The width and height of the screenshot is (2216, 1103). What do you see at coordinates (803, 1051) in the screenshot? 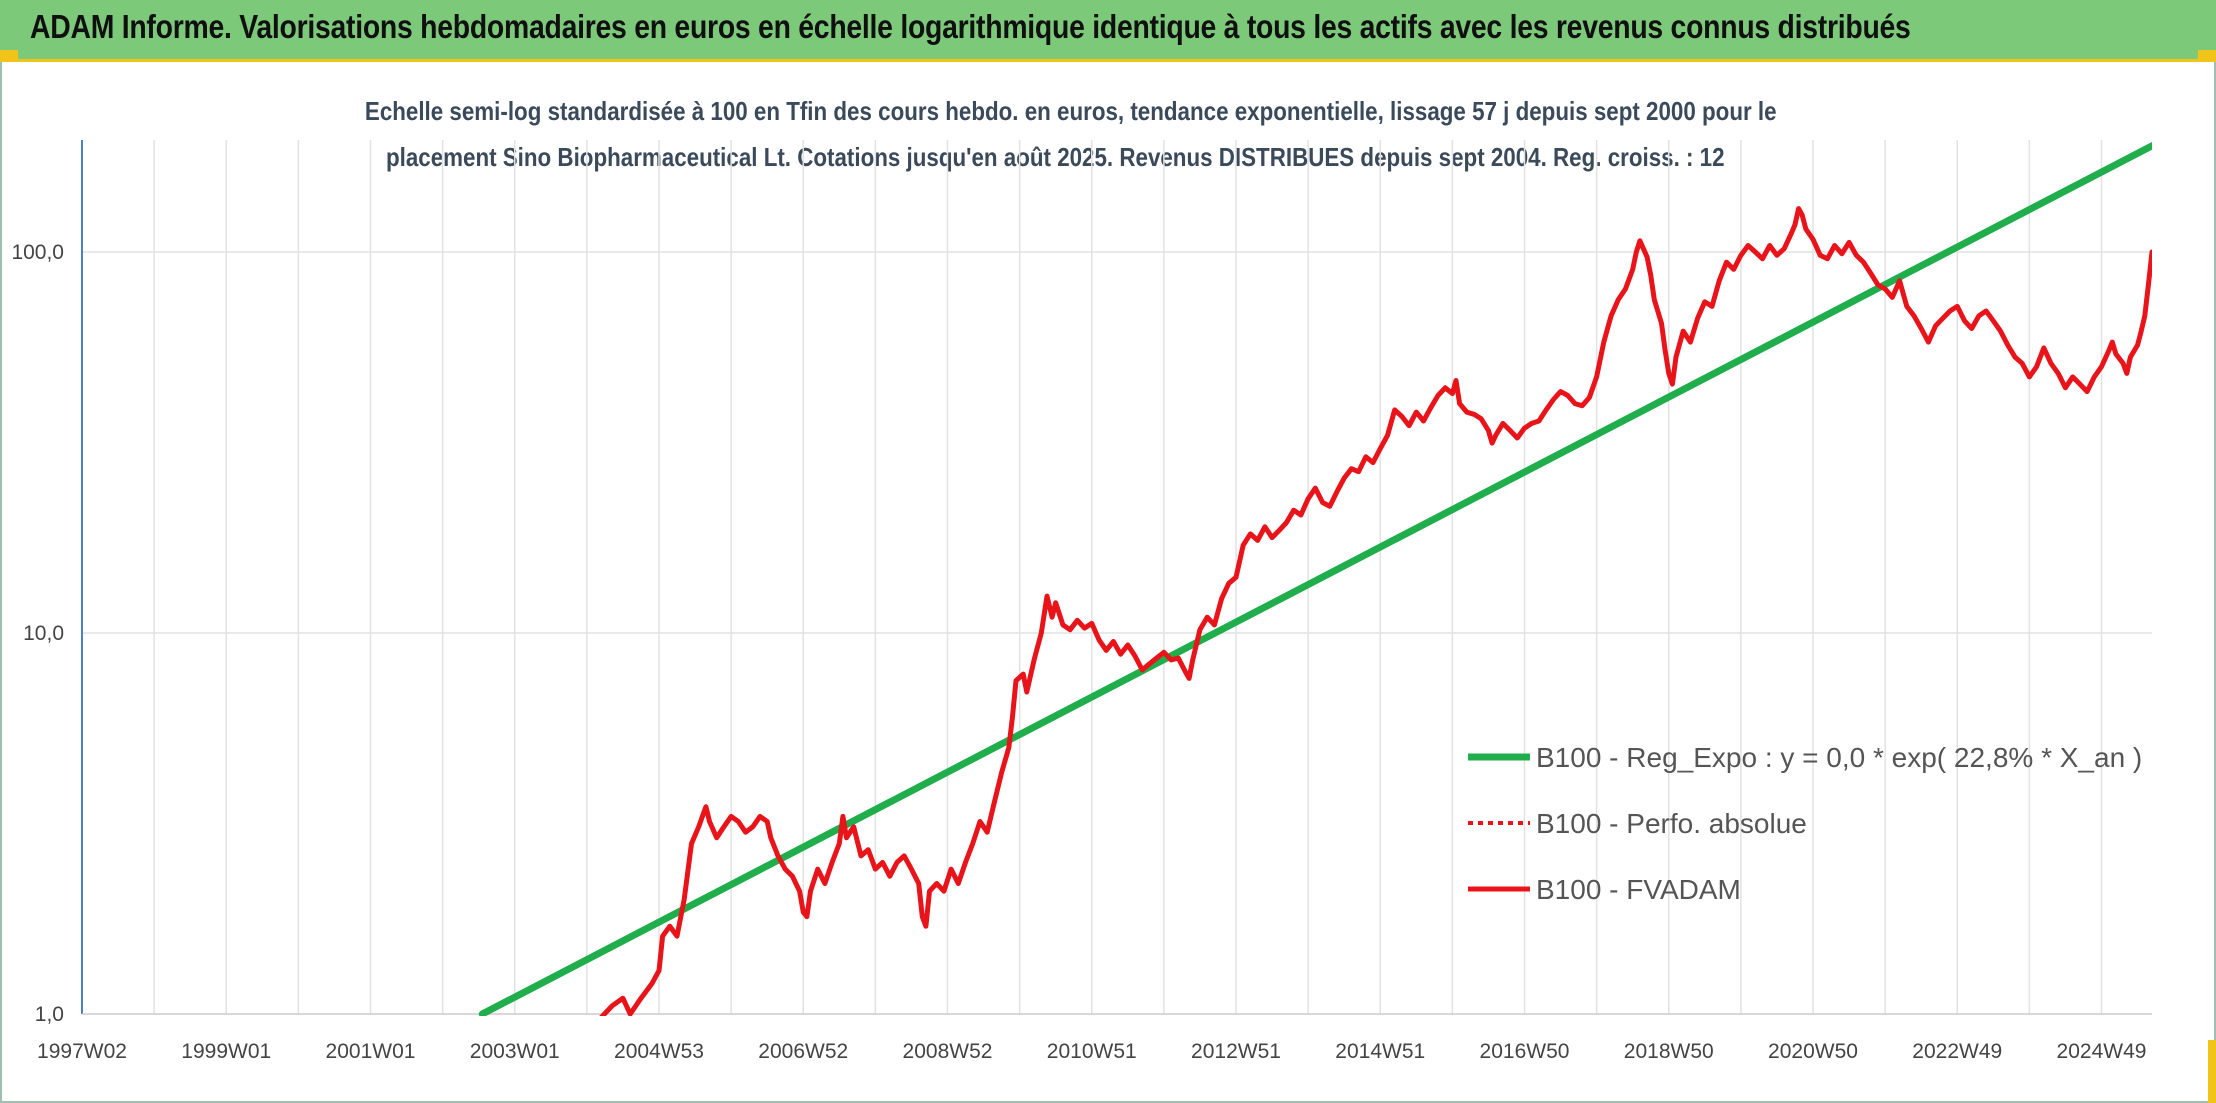
I see `x-tick-label: 2006W52` at bounding box center [803, 1051].